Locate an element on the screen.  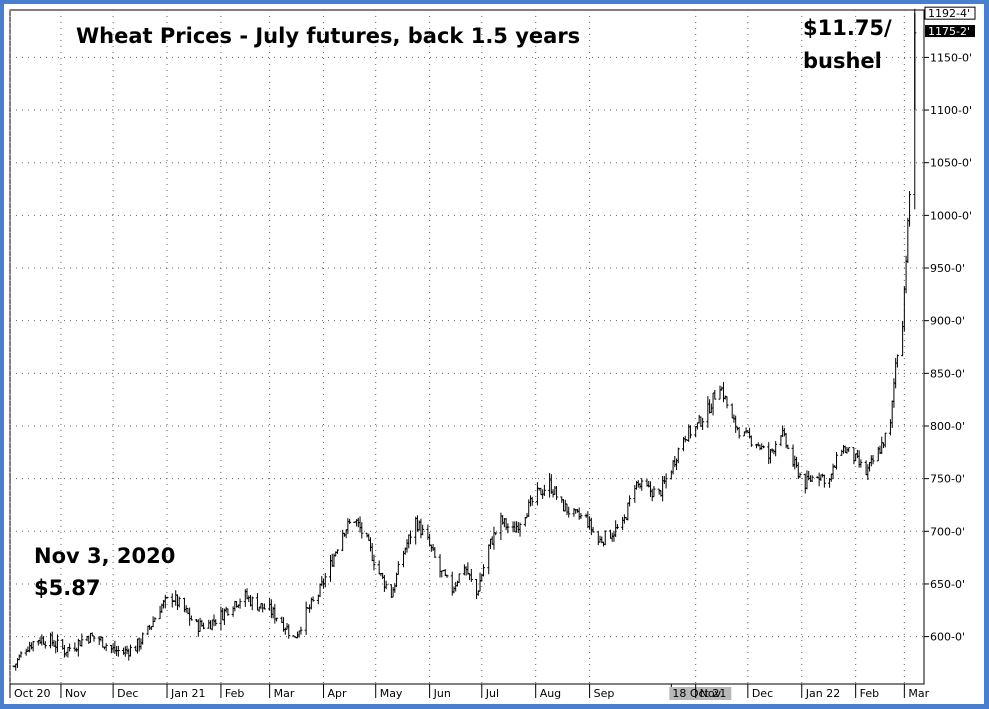
y-tick-label: 1050-0' is located at coordinates (951, 163).